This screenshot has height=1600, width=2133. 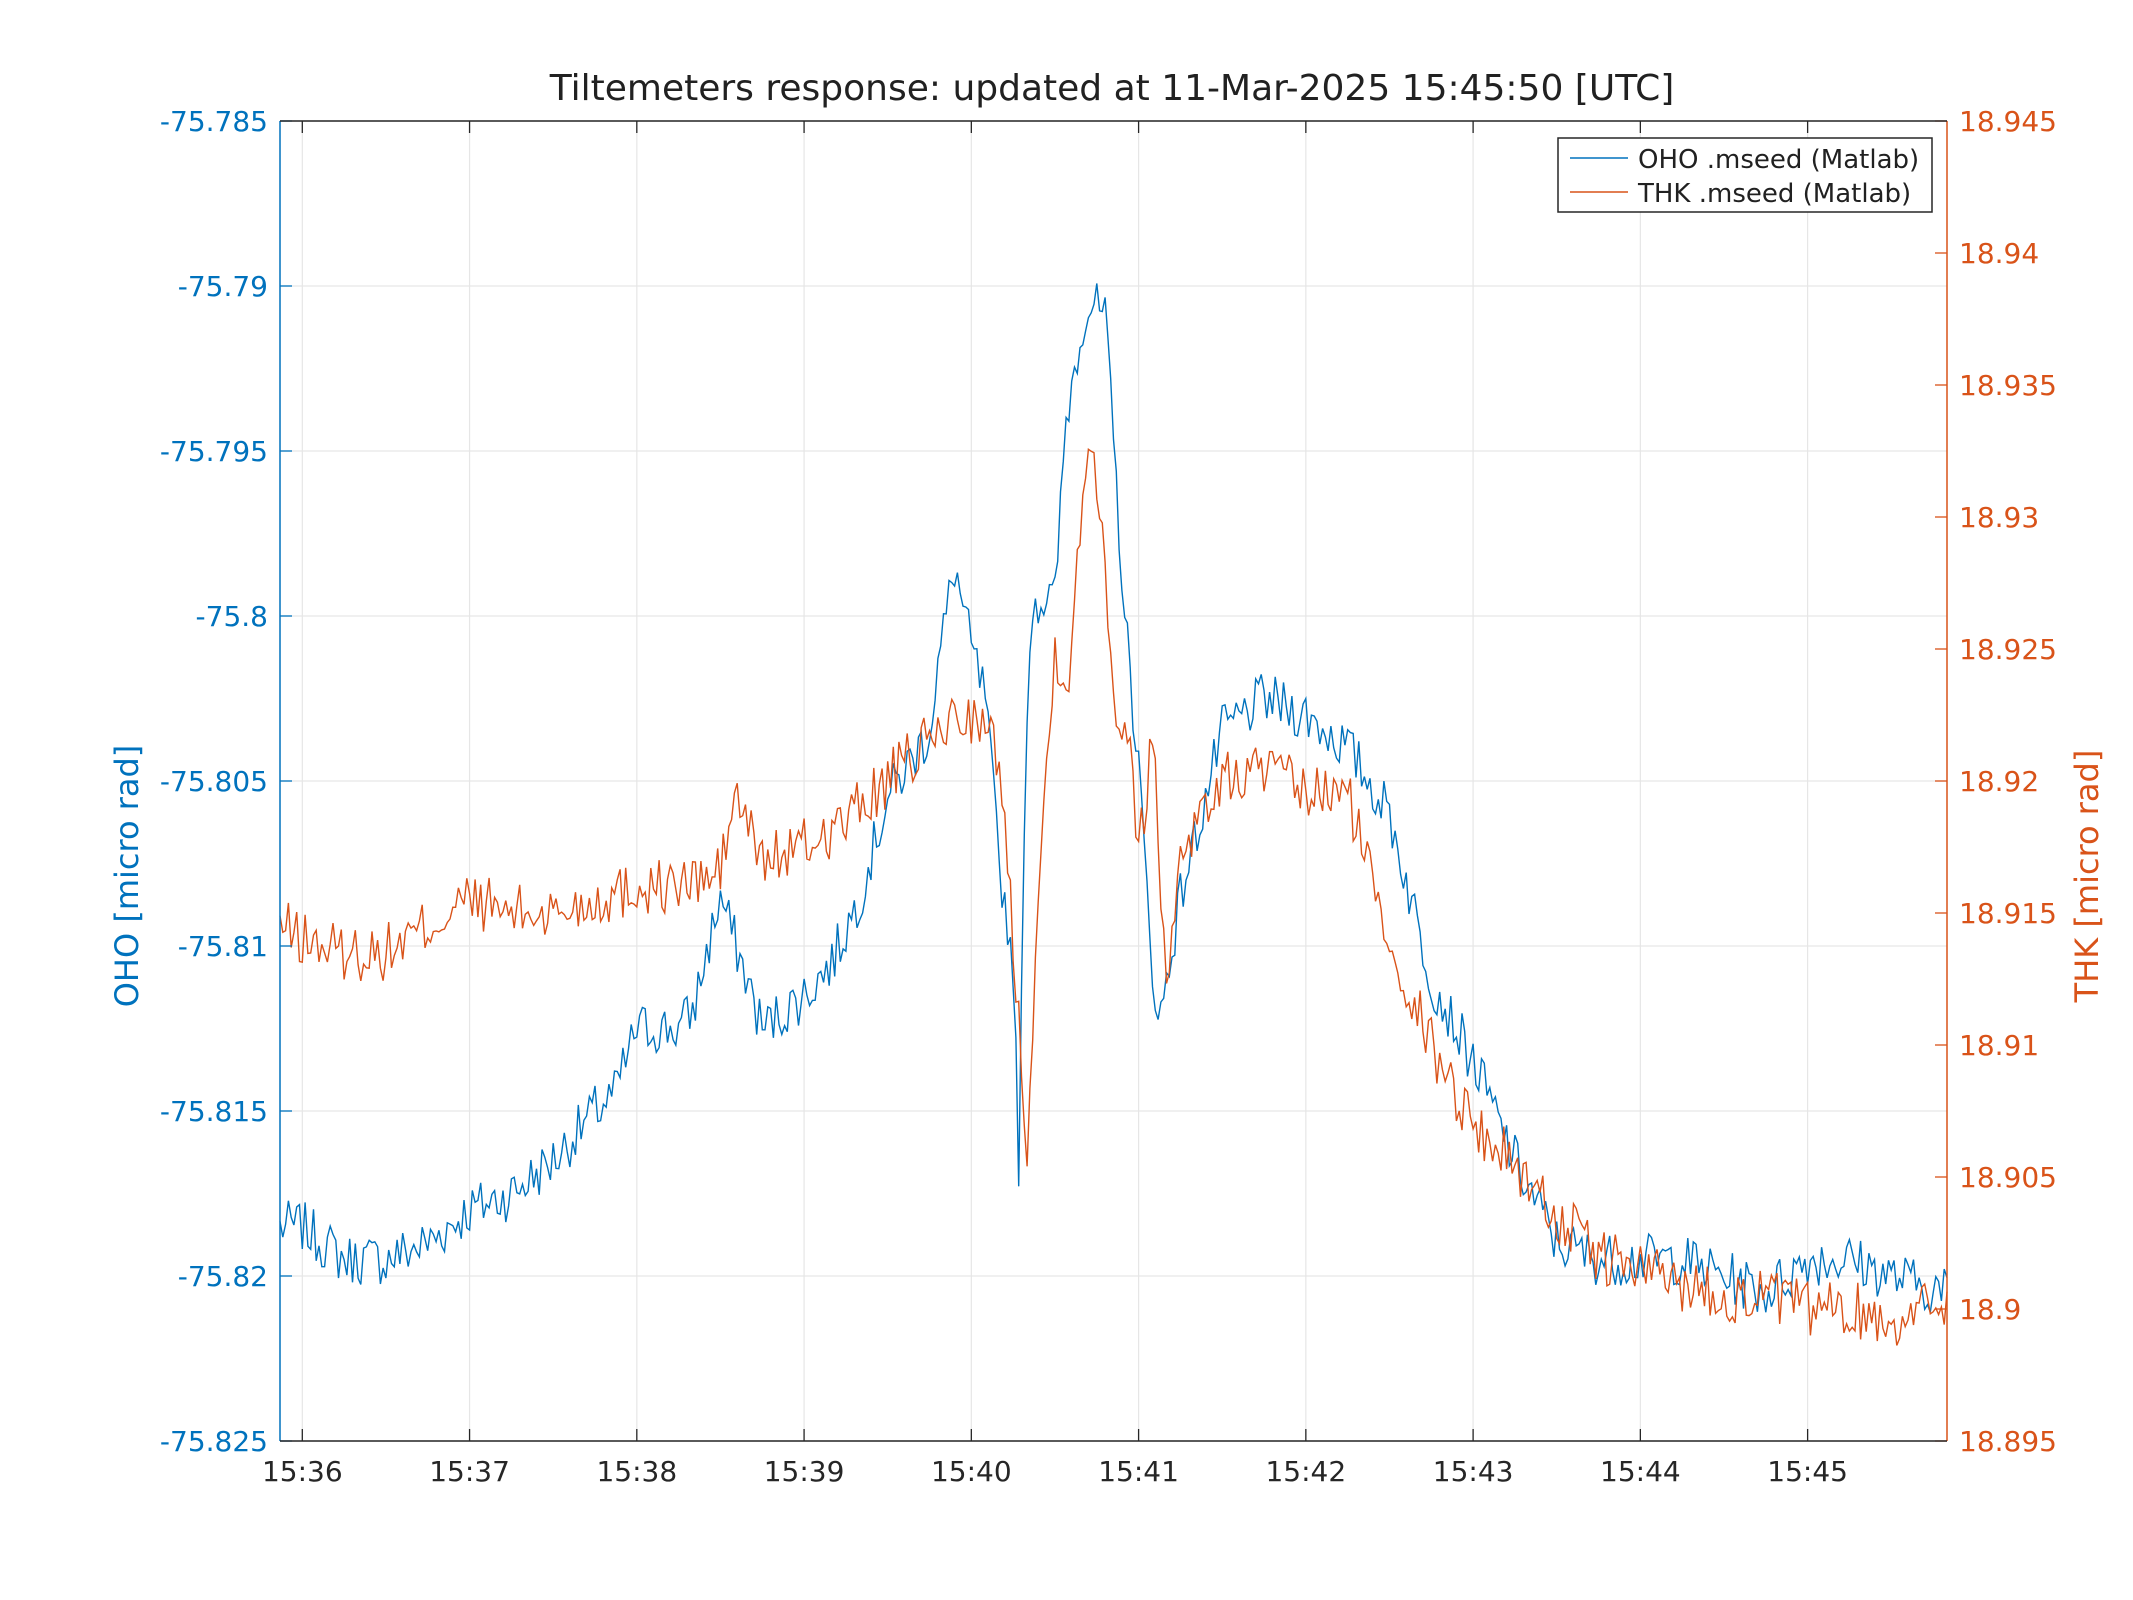 I want to click on x-tick-label: 15:43, so click(x=1473, y=1471).